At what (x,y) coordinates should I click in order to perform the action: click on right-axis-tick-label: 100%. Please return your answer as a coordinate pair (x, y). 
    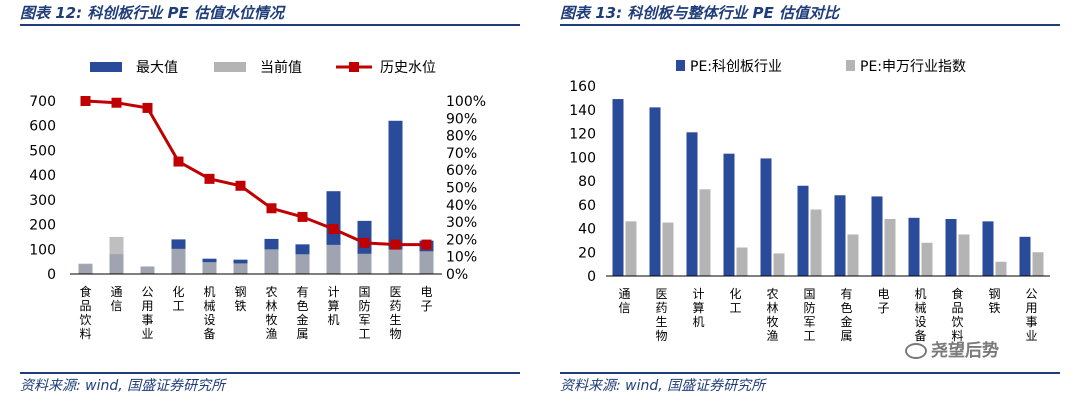
    Looking at the image, I should click on (466, 102).